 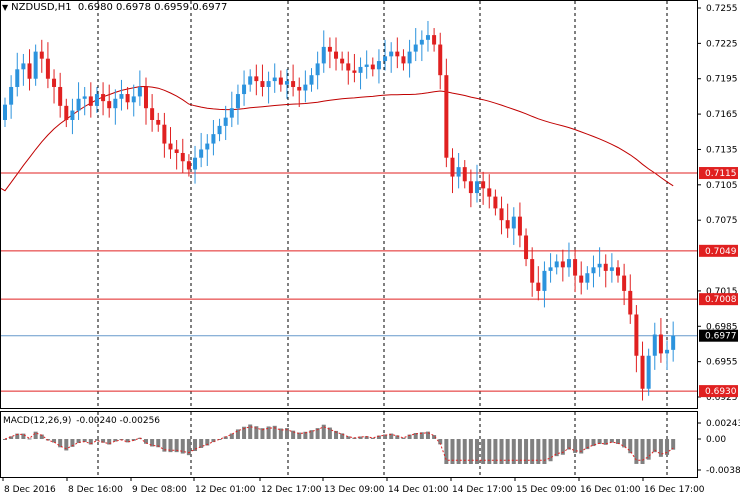 What do you see at coordinates (722, 80) in the screenshot?
I see `price-tick-label: 0.7195` at bounding box center [722, 80].